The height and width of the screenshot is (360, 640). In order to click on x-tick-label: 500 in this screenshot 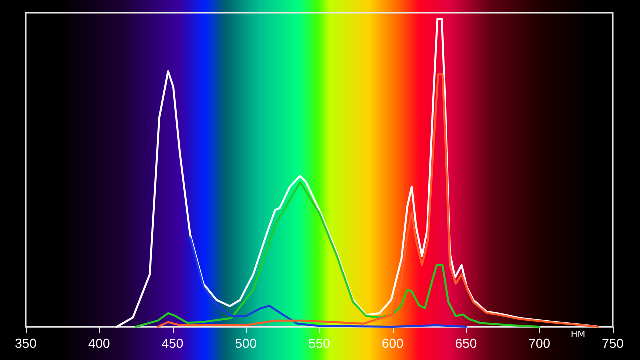, I will do `click(246, 343)`.